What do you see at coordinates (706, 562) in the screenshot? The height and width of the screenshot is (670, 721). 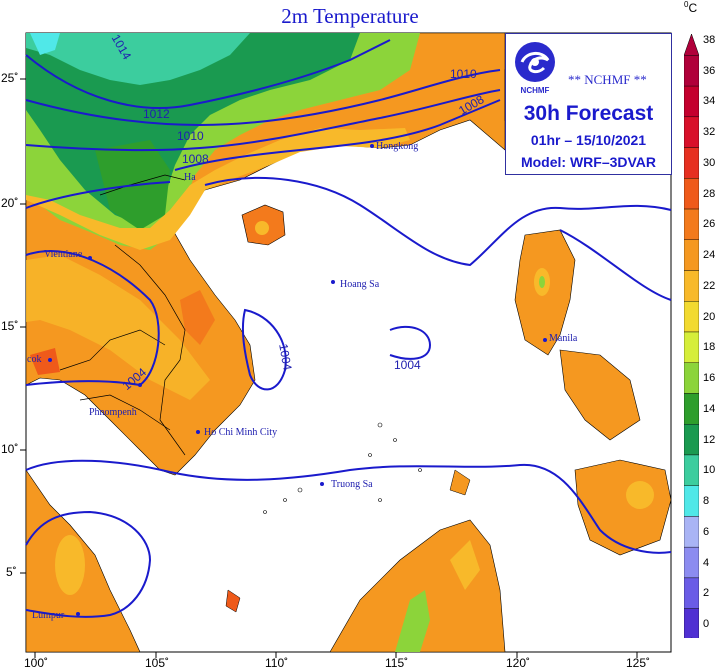 I see `colorbar-label: 4` at bounding box center [706, 562].